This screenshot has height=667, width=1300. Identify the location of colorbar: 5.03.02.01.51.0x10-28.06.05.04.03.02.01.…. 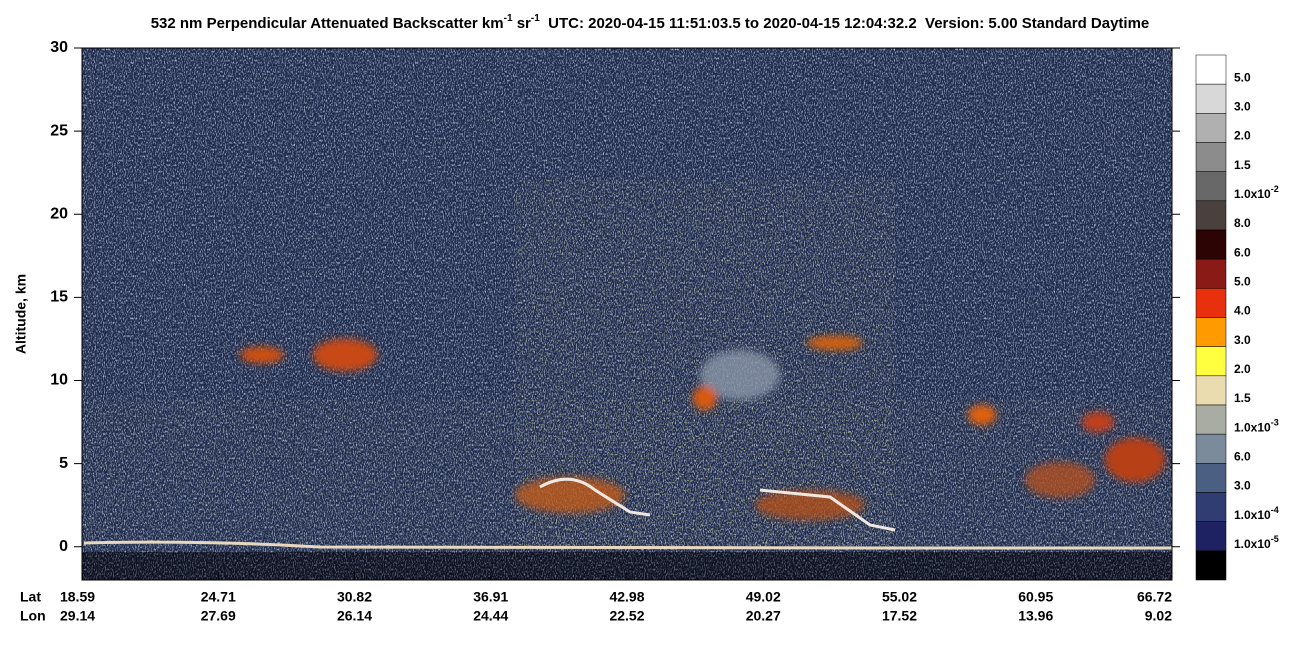
(1237, 317).